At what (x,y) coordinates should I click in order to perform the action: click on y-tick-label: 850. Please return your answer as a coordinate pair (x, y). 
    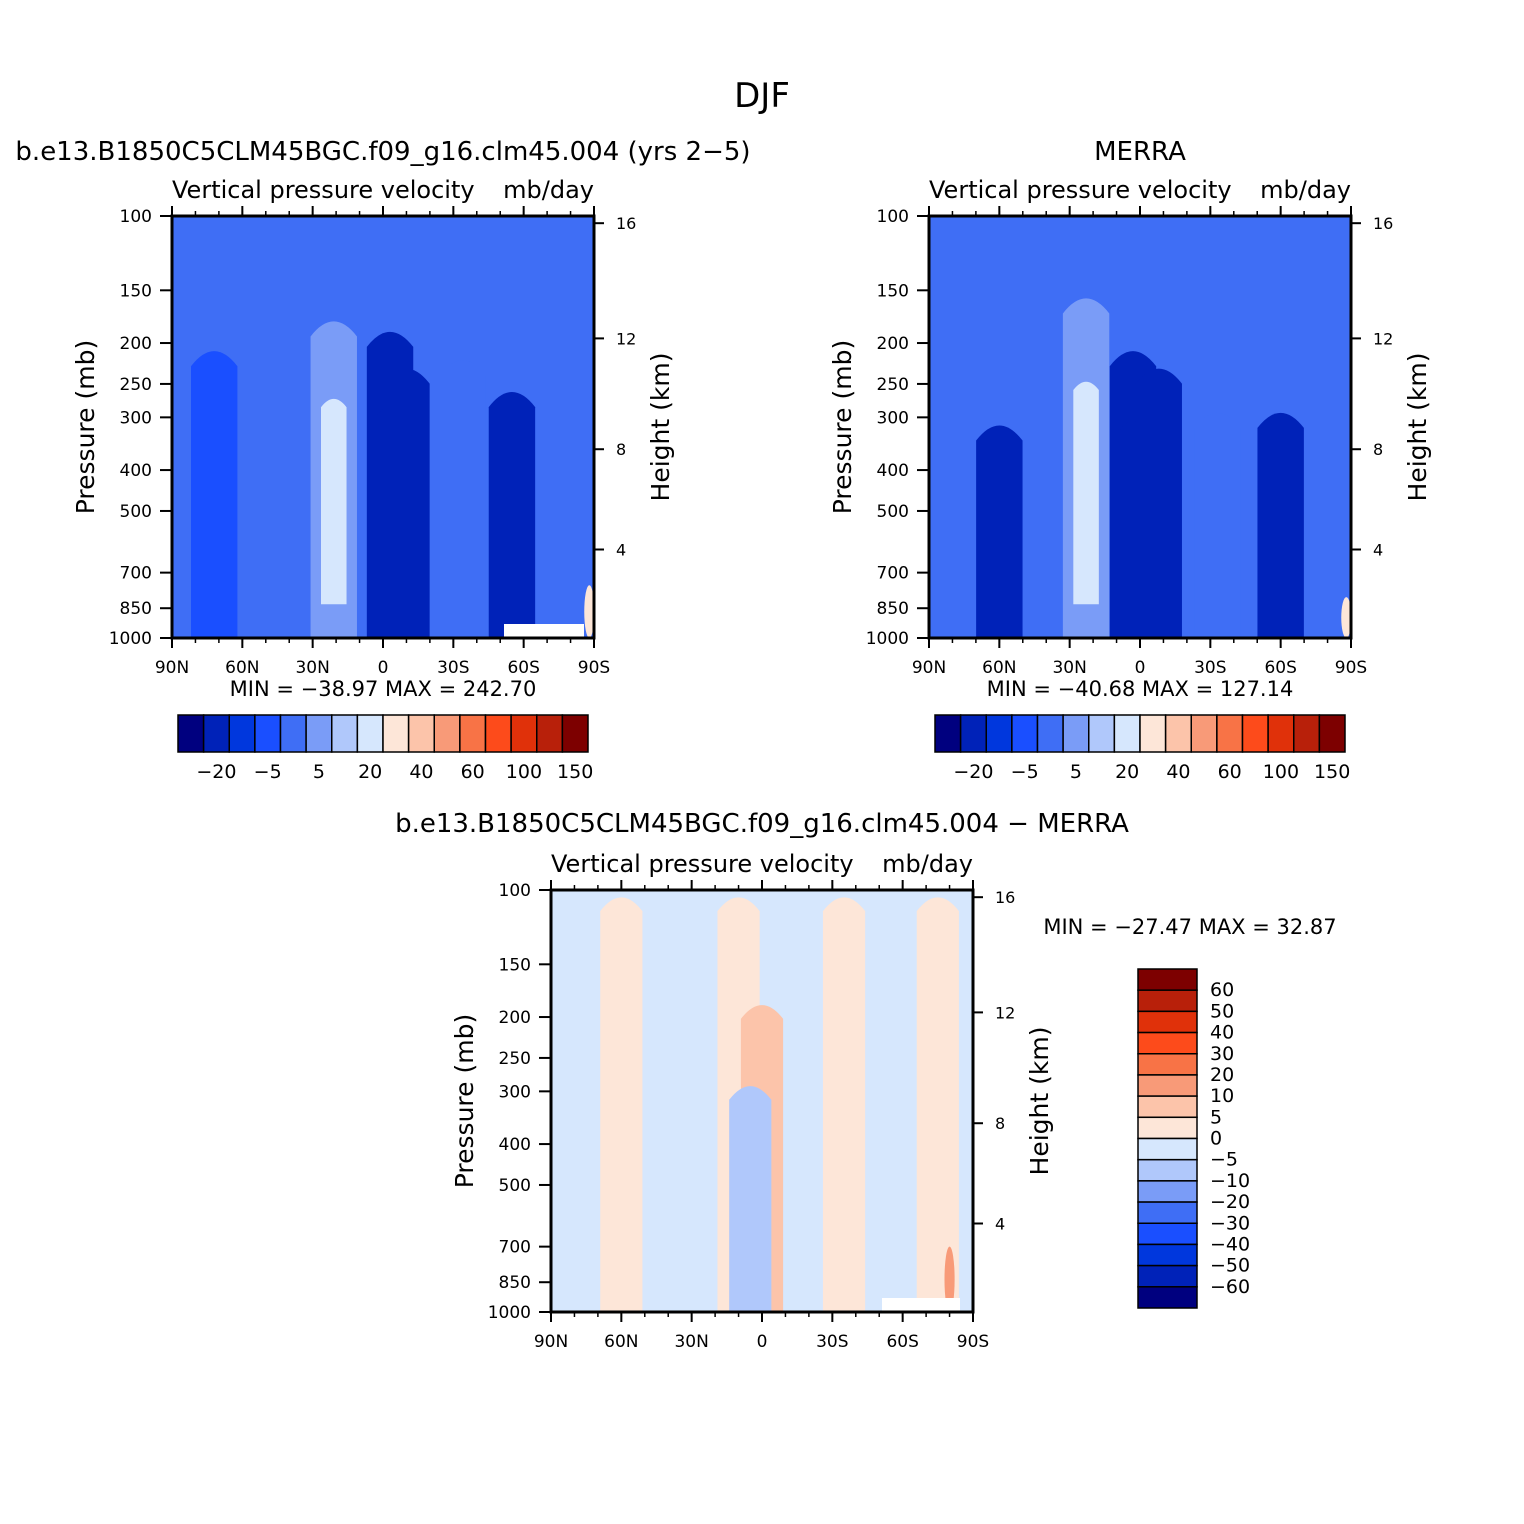
    Looking at the image, I should click on (515, 1283).